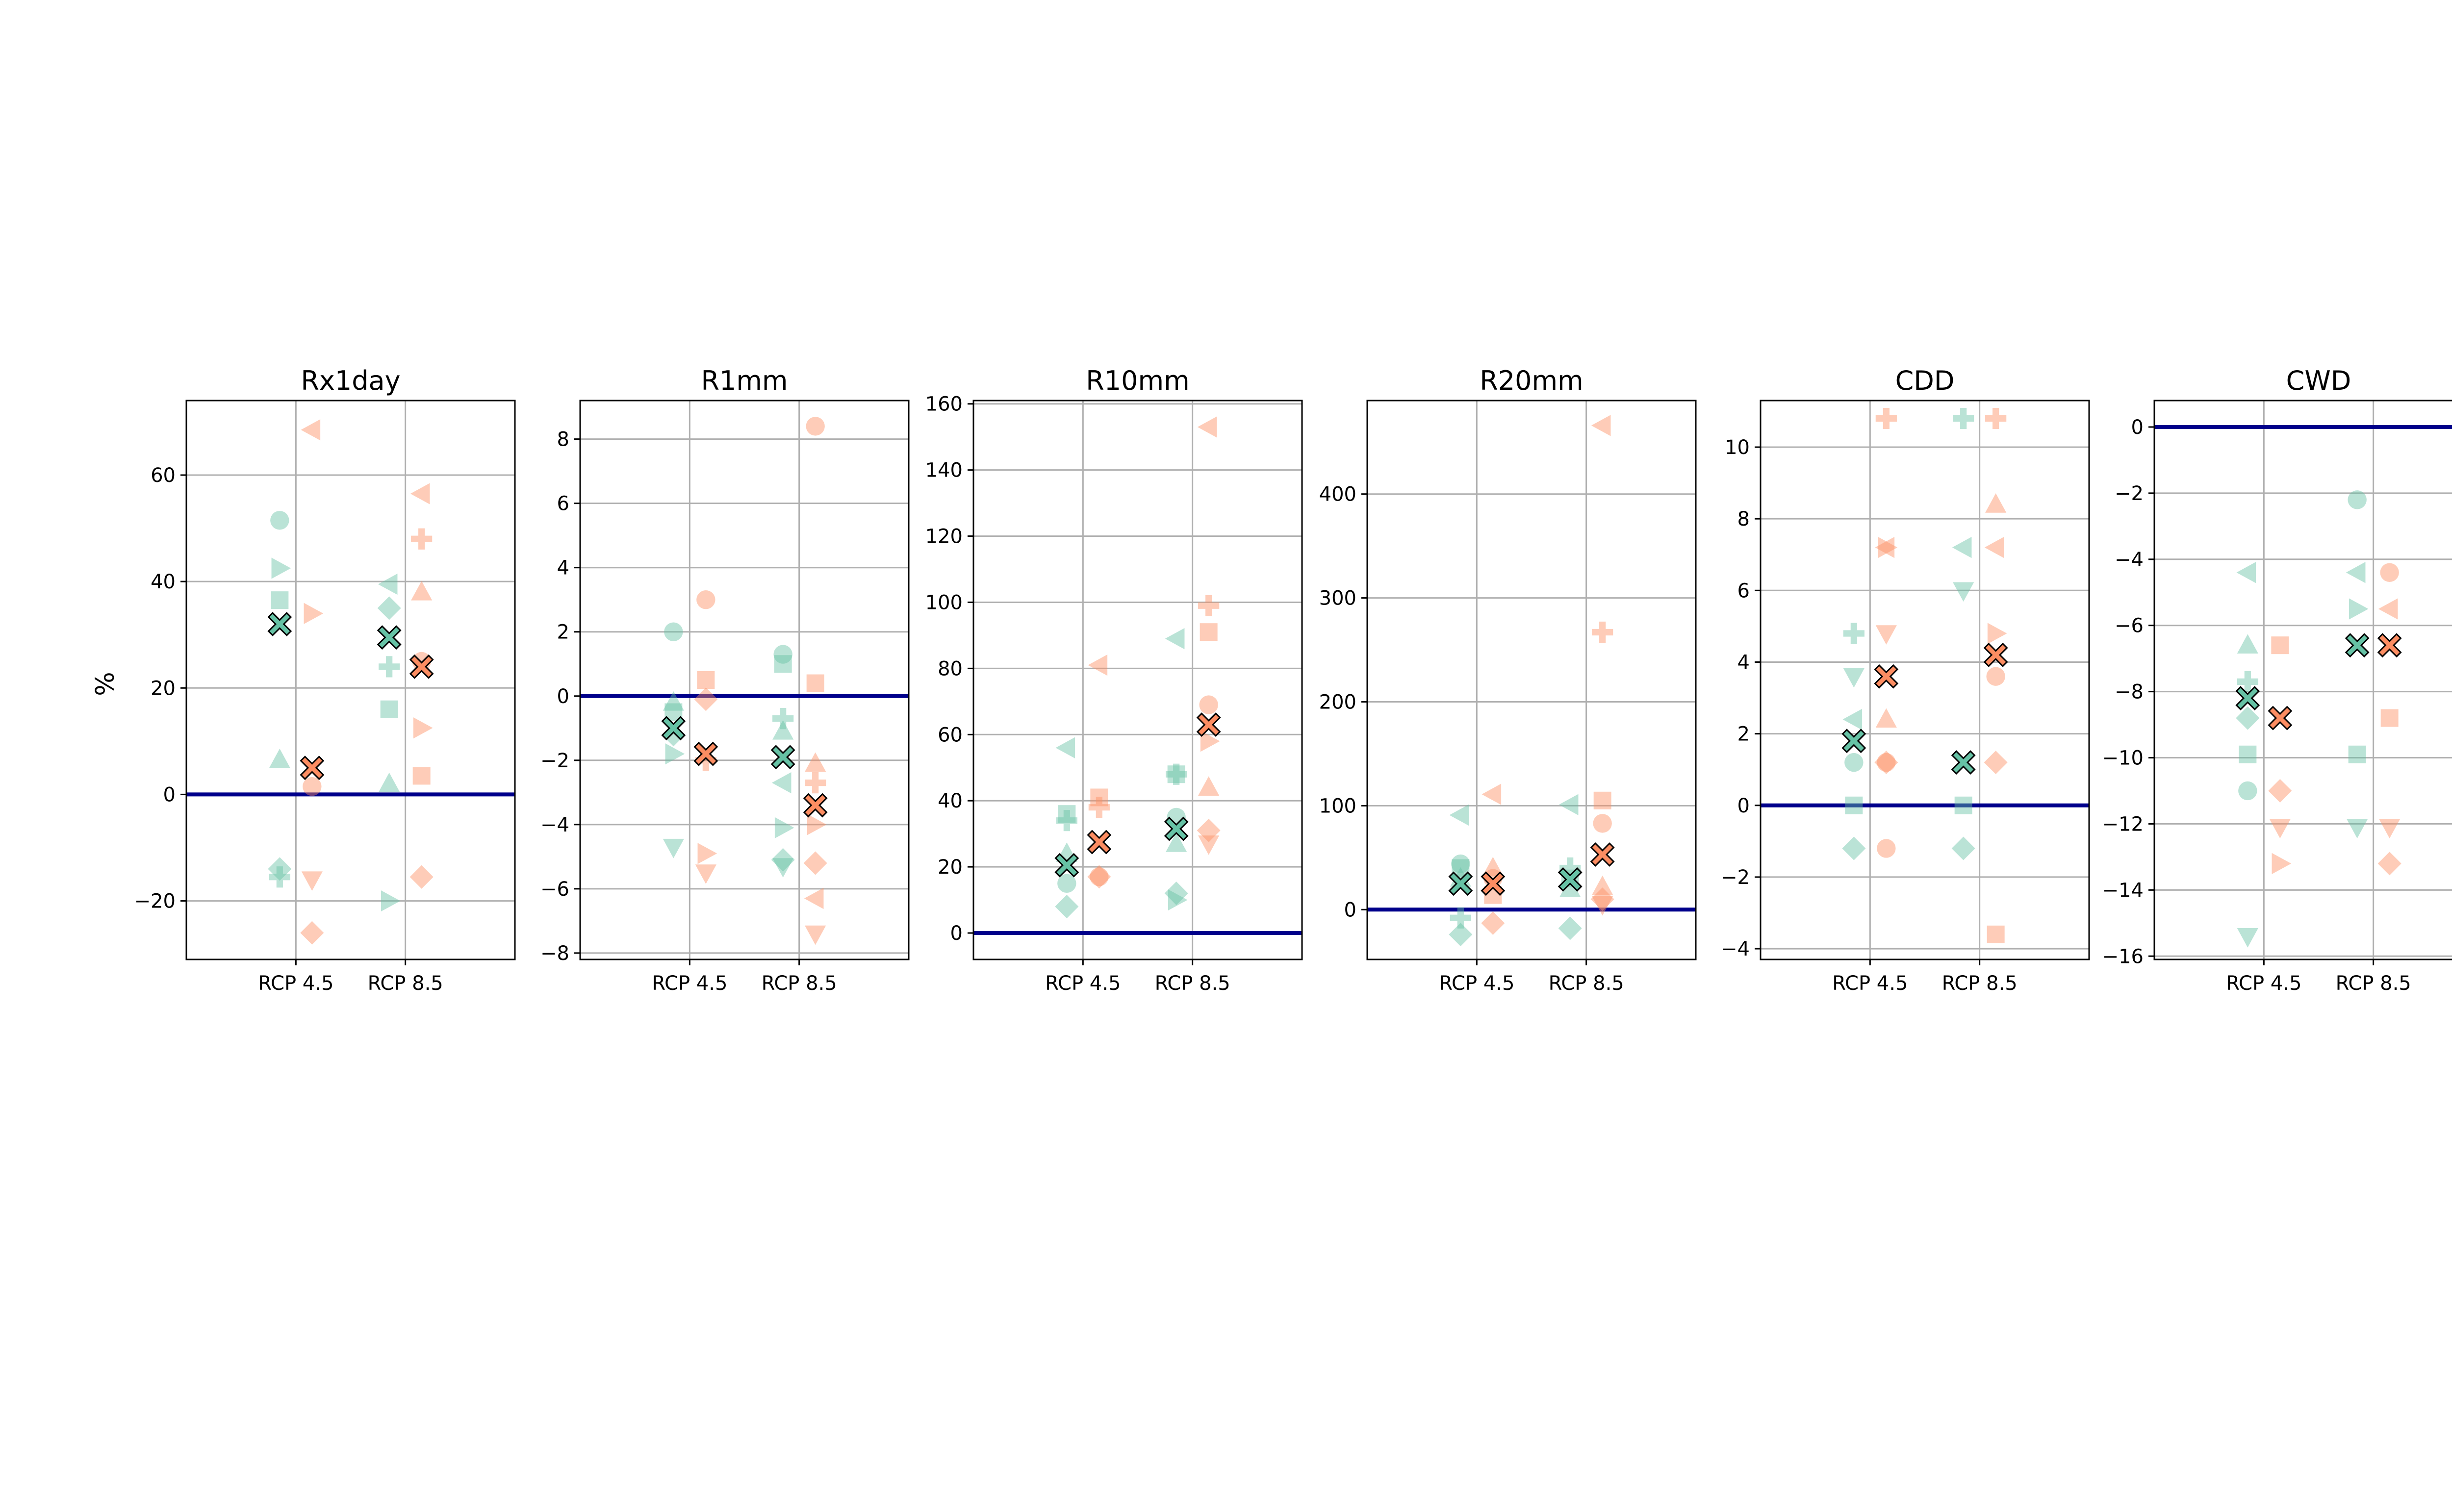 The width and height of the screenshot is (2452, 1512). Describe the element at coordinates (155, 901) in the screenshot. I see `y-tick-label: −20` at that location.